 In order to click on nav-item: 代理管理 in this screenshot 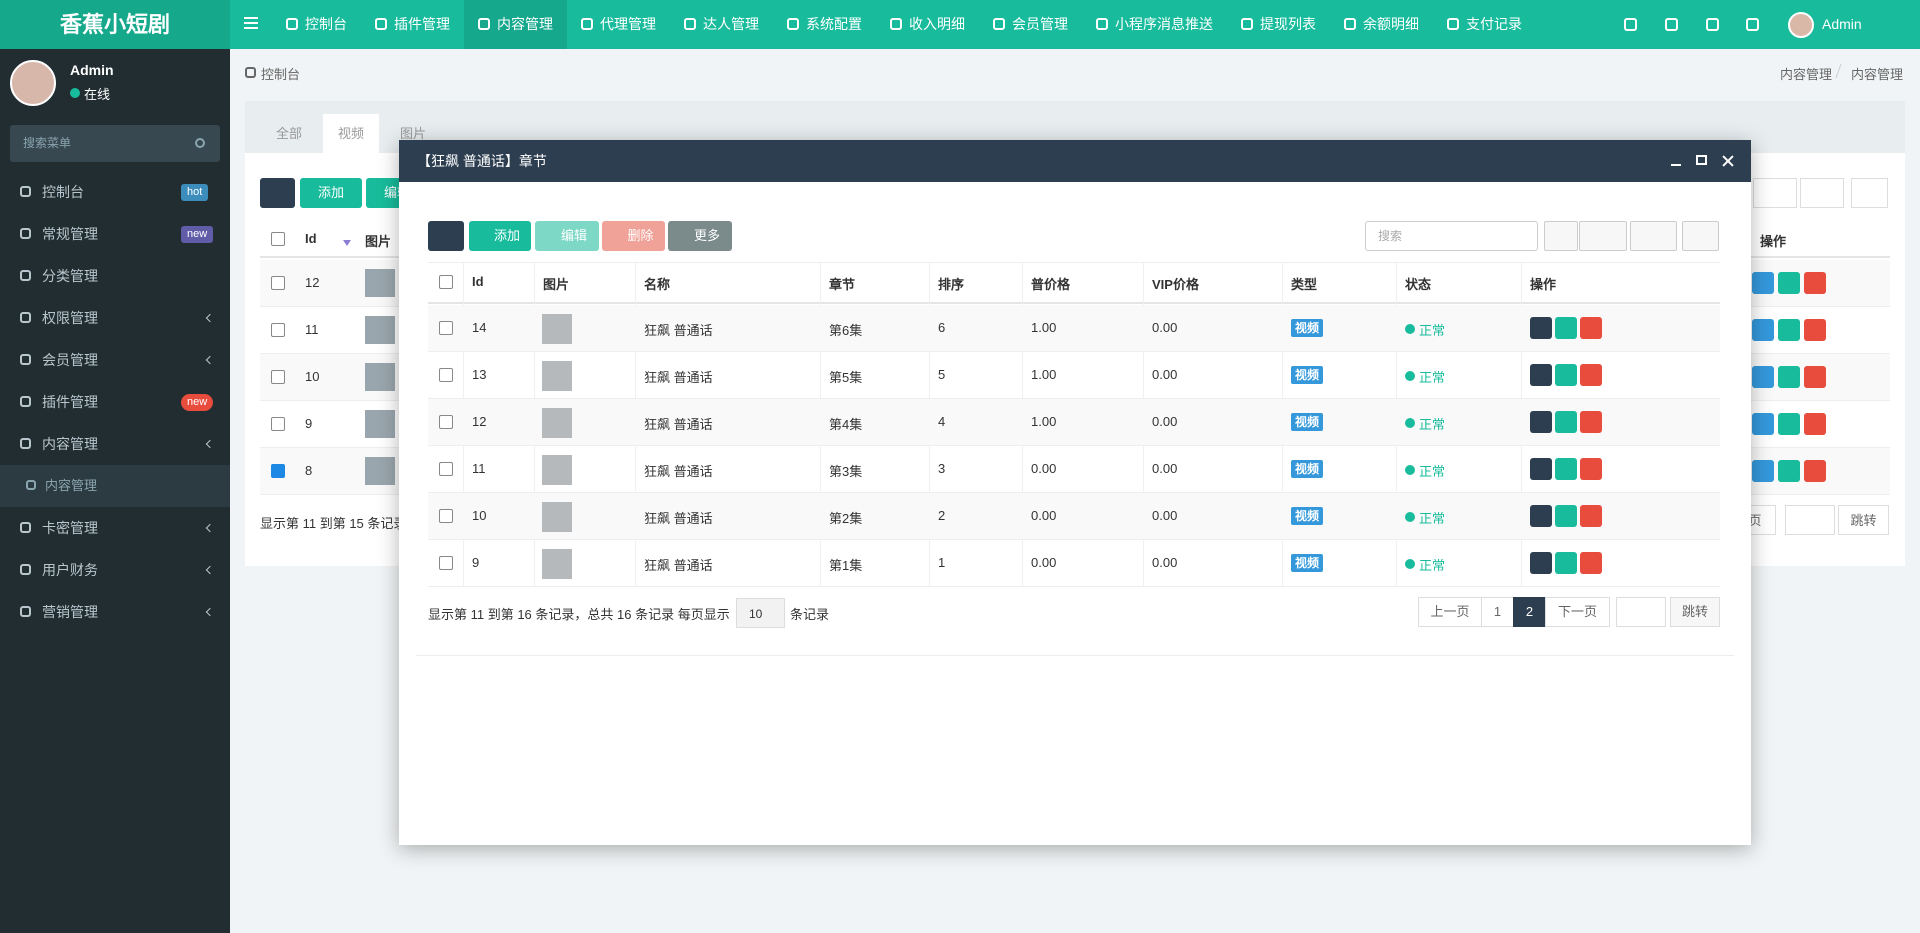, I will do `click(618, 24)`.